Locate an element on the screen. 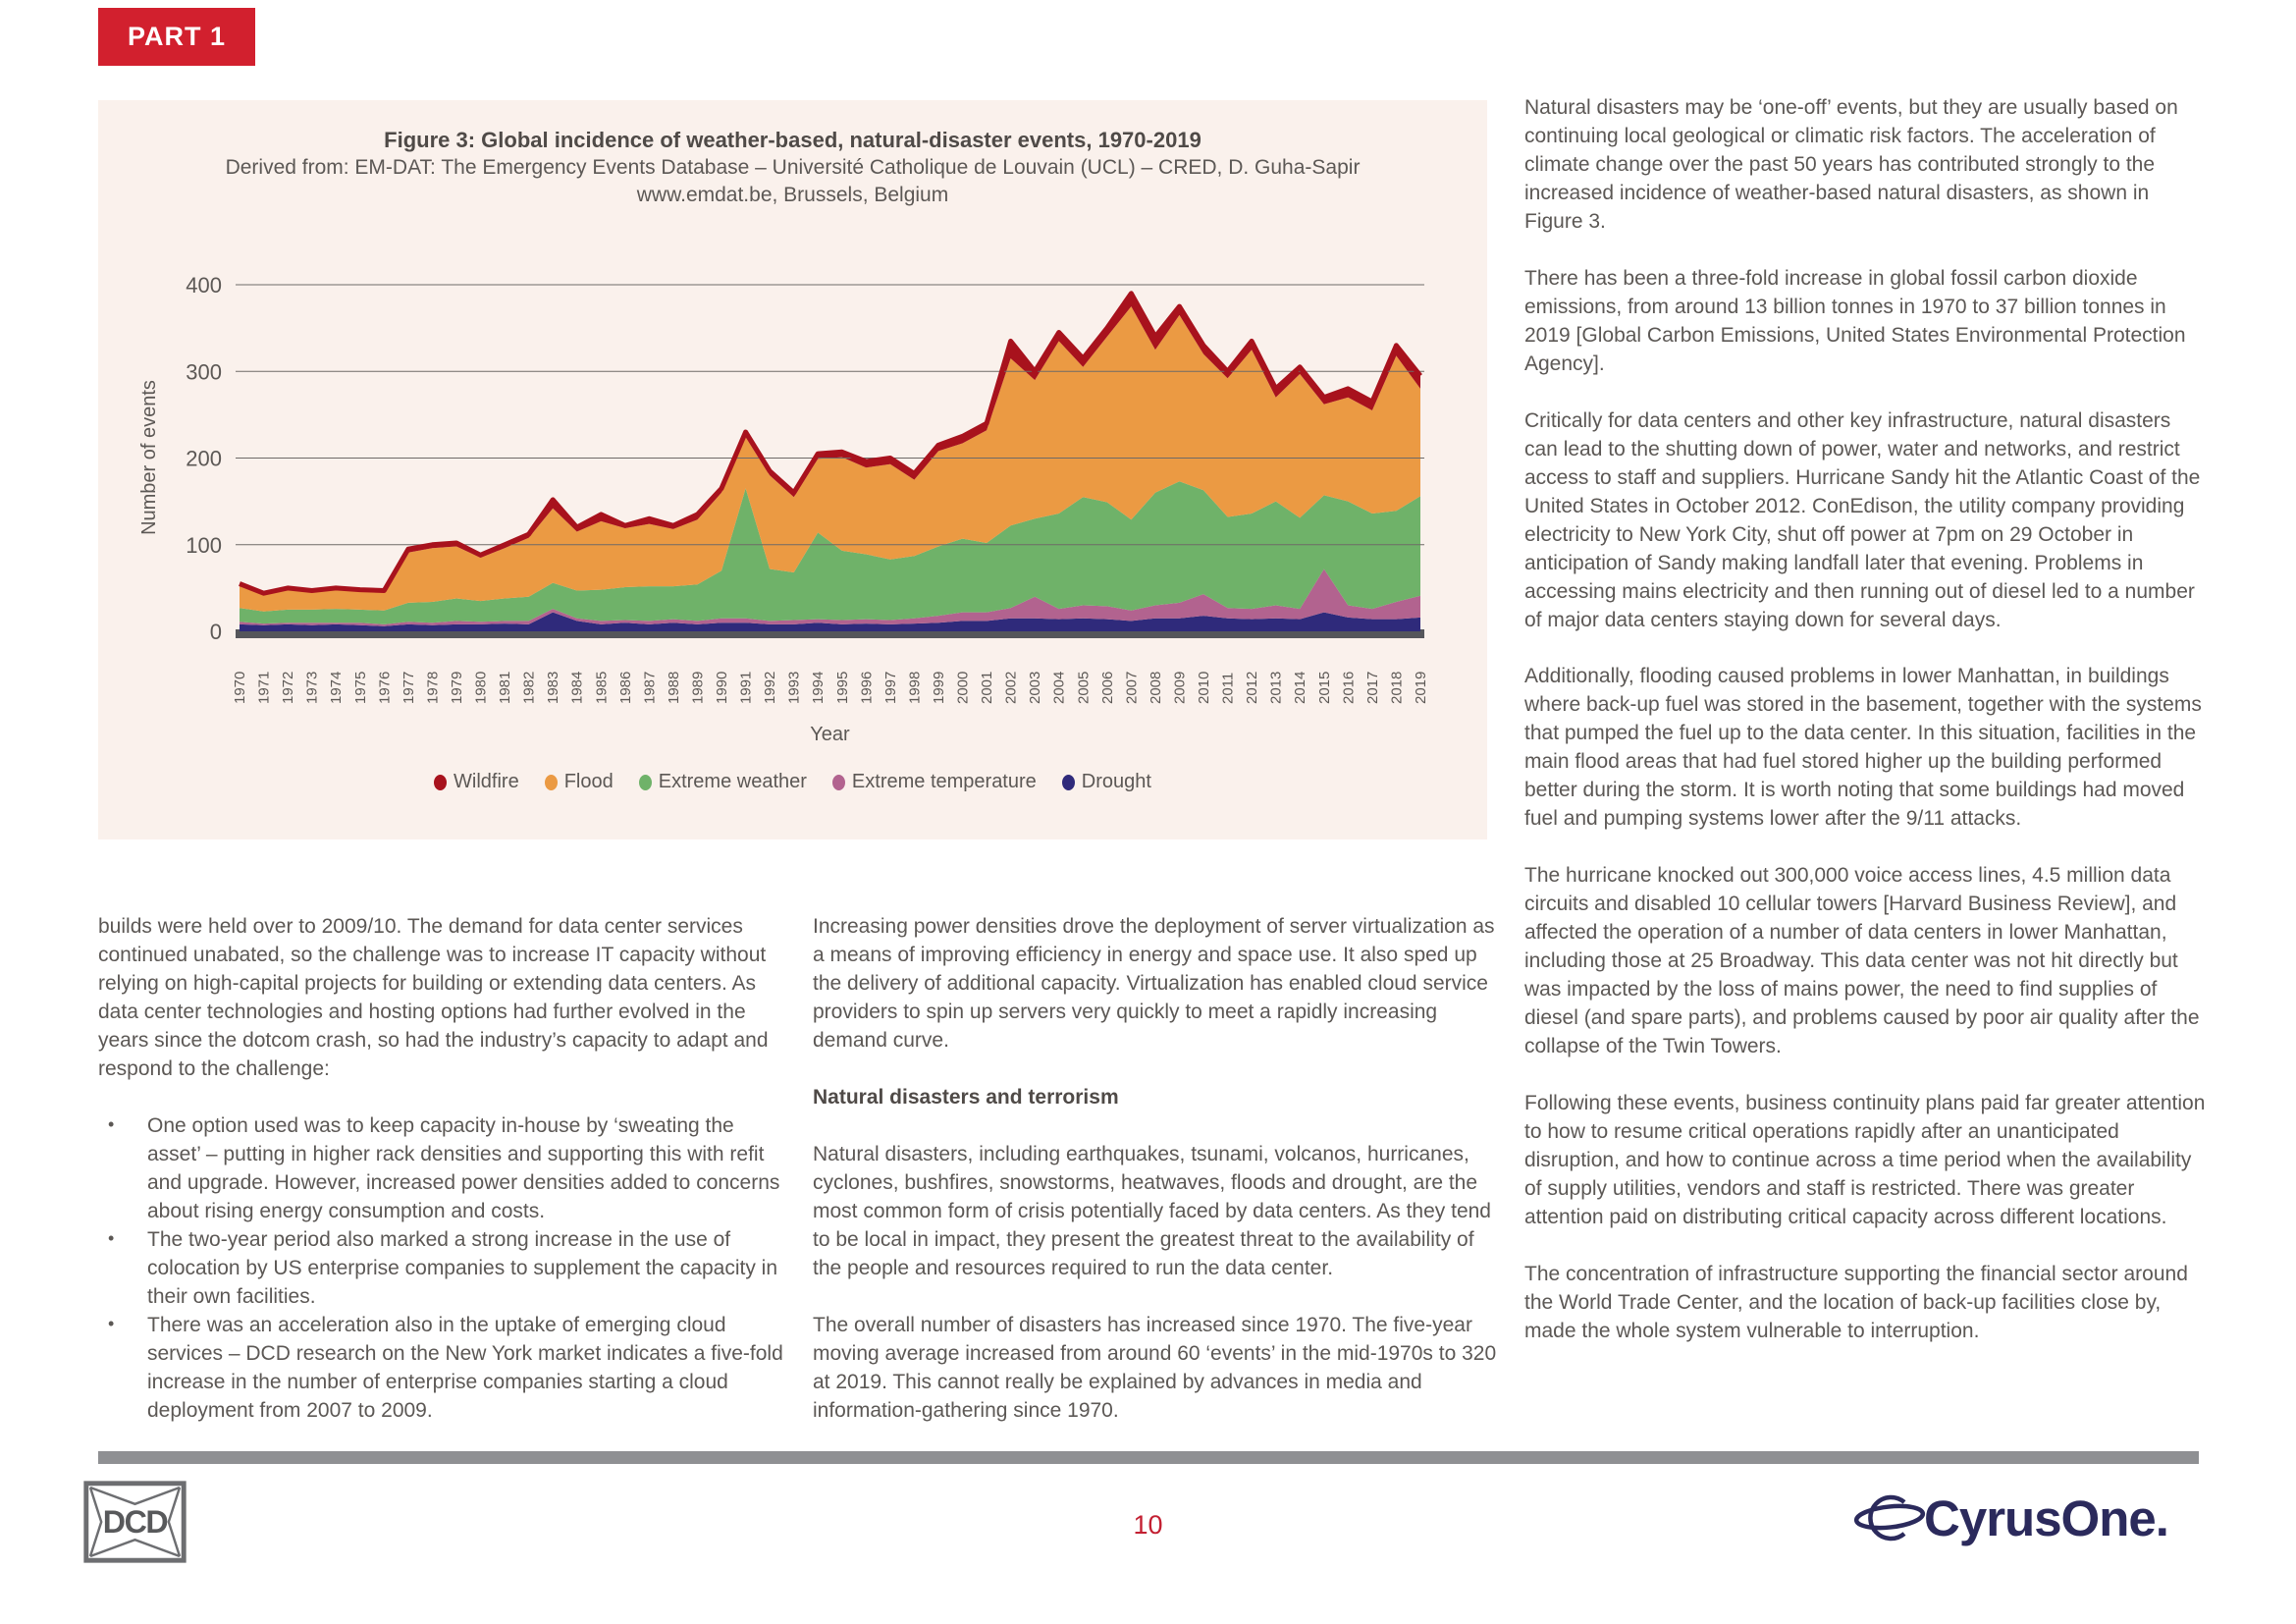  x-tick-label: 2016 is located at coordinates (1348, 688).